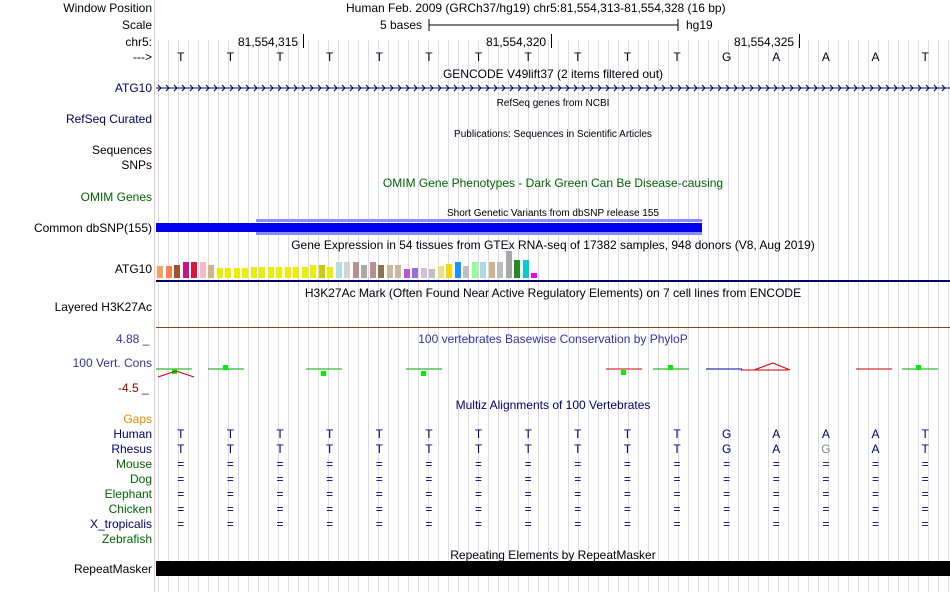  What do you see at coordinates (133, 88) in the screenshot?
I see `gencode-gene-label: ATG10` at bounding box center [133, 88].